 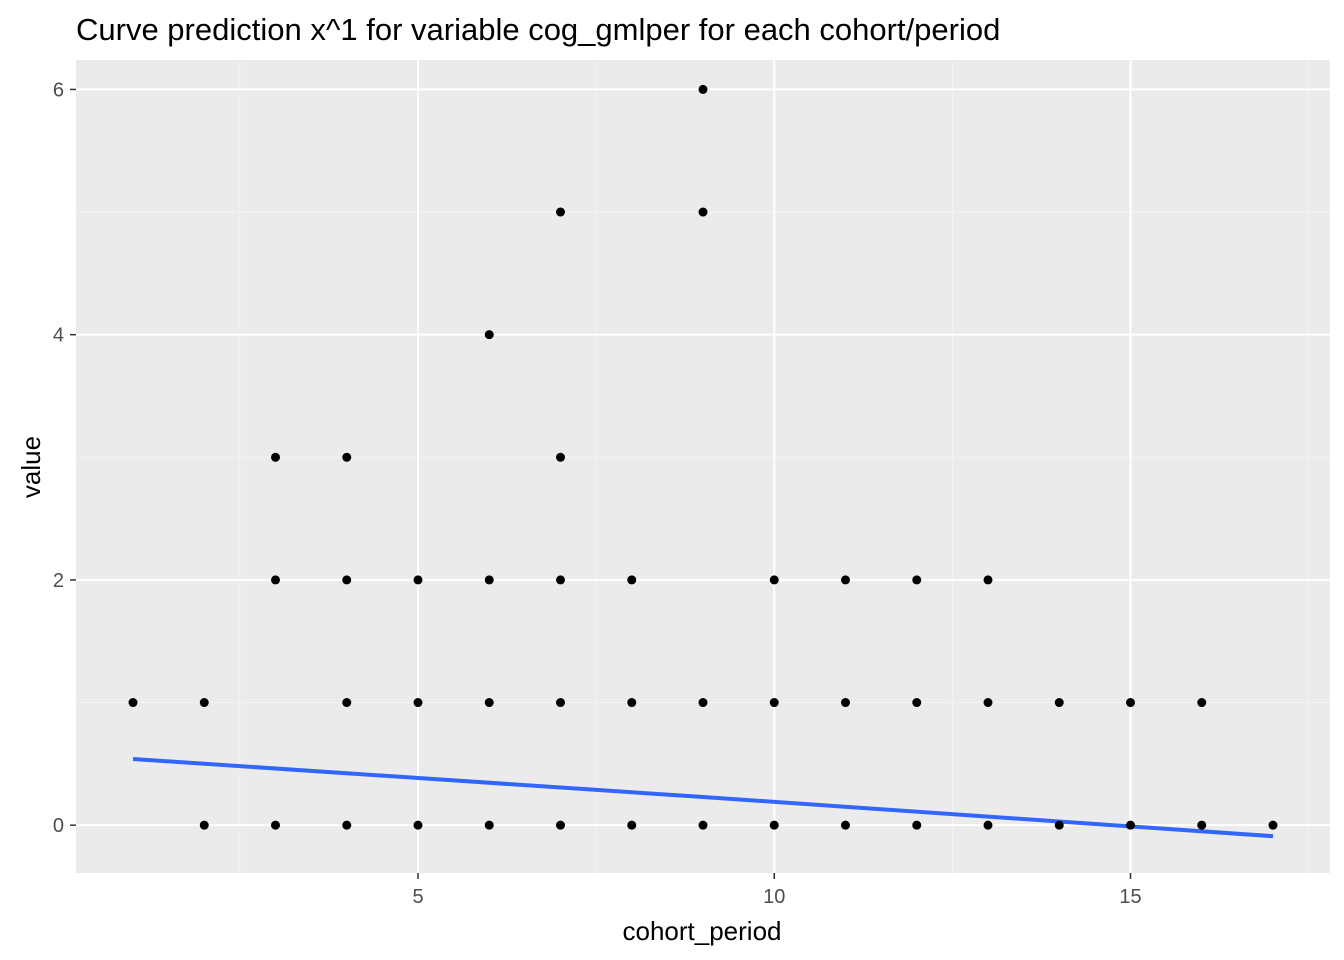 What do you see at coordinates (58, 581) in the screenshot?
I see `y-tick-label: 2` at bounding box center [58, 581].